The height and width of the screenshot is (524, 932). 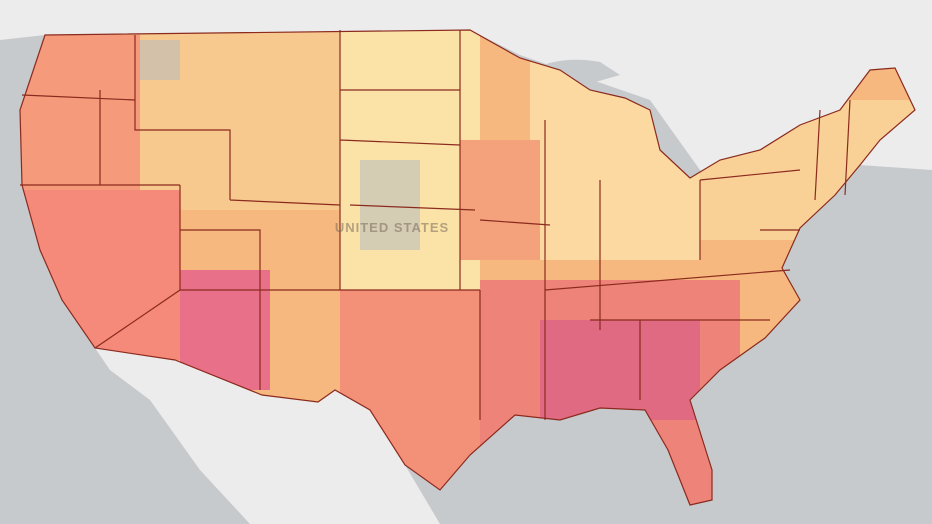 I want to click on country-label: UNITED STATES, so click(x=392, y=227).